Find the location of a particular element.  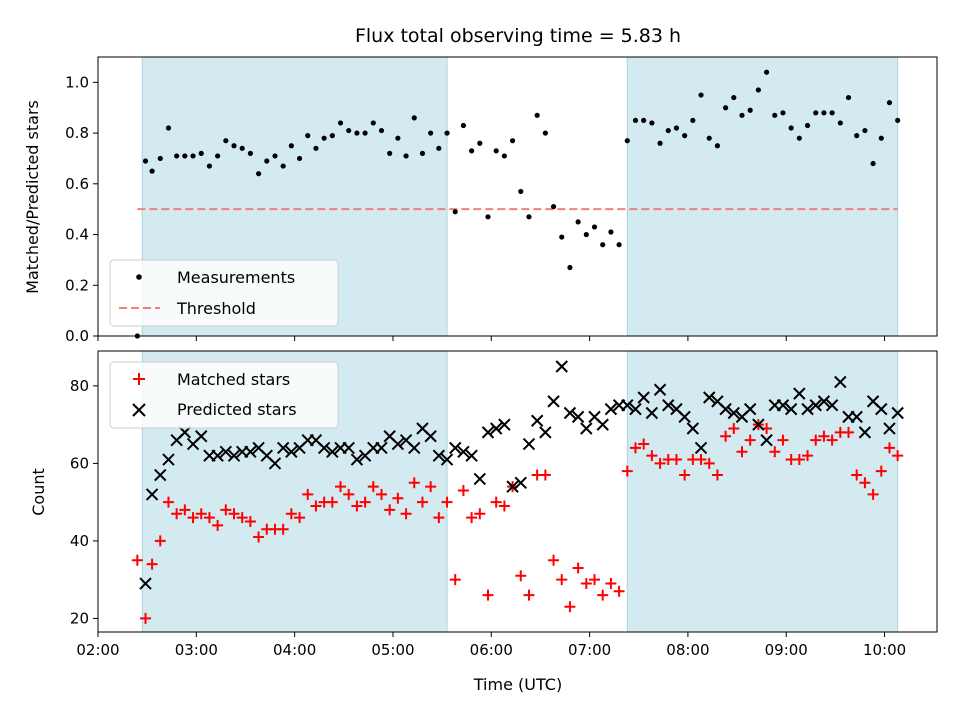

top-x-ticks is located at coordinates (491, 338).